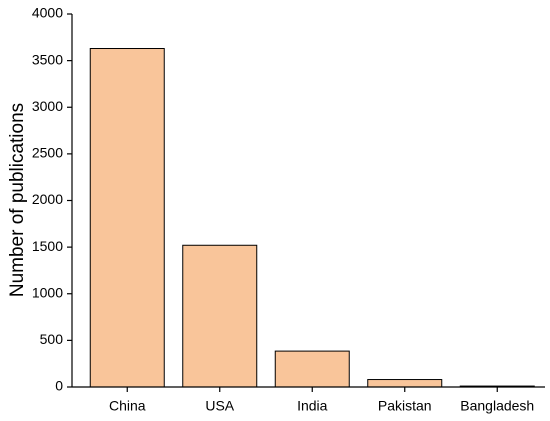  Describe the element at coordinates (52, 339) in the screenshot. I see `y-tick-label: 500` at that location.